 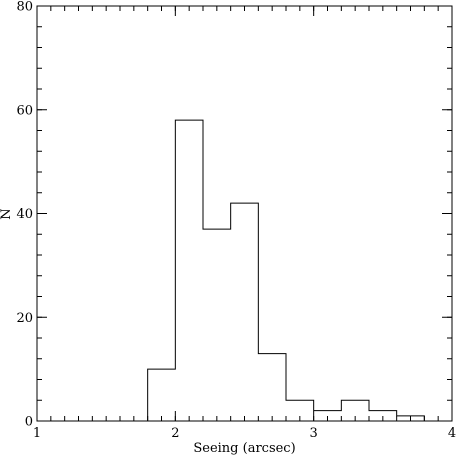 I want to click on y-axis-label: N, so click(x=7, y=213).